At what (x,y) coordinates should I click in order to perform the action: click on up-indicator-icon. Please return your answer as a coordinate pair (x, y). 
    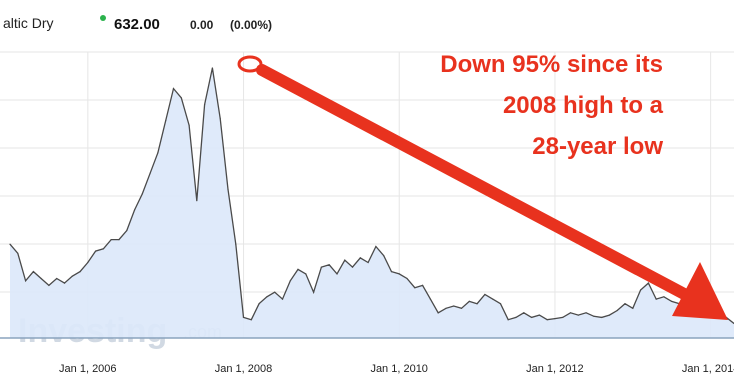
    Looking at the image, I should click on (103, 18).